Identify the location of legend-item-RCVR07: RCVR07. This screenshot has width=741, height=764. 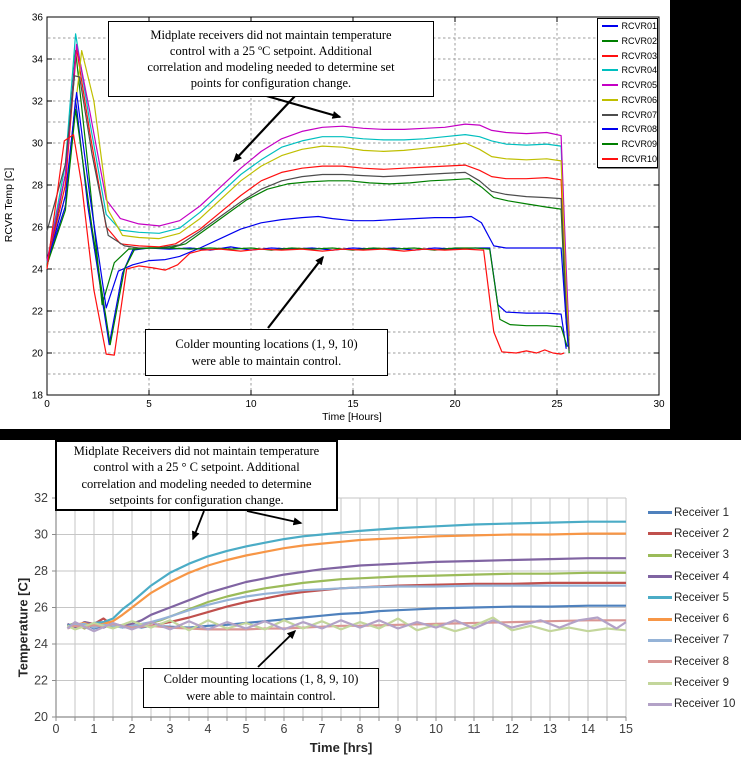
(627, 114).